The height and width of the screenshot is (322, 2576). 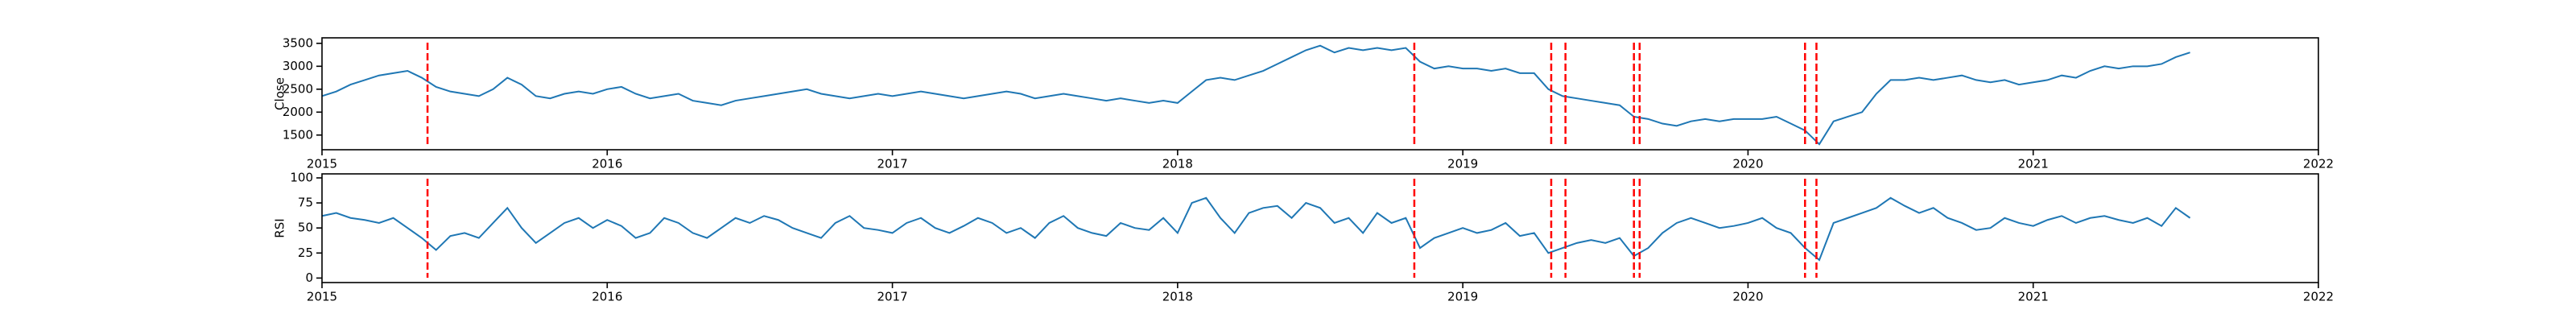 What do you see at coordinates (298, 112) in the screenshot?
I see `y-tick-label: 2000` at bounding box center [298, 112].